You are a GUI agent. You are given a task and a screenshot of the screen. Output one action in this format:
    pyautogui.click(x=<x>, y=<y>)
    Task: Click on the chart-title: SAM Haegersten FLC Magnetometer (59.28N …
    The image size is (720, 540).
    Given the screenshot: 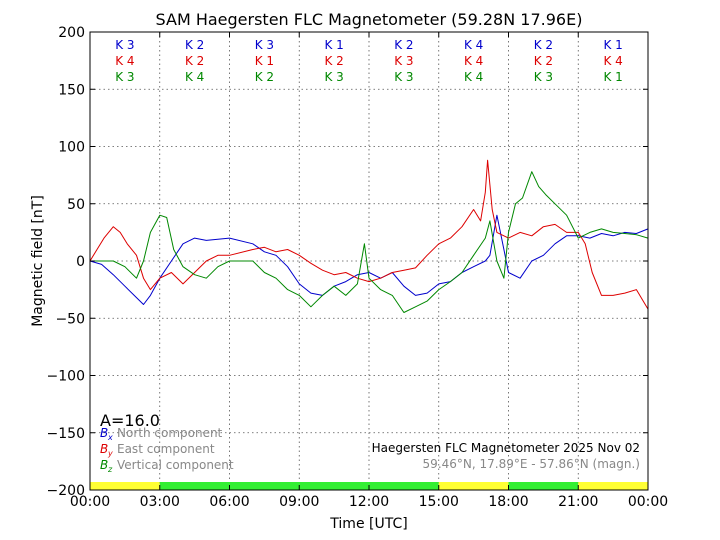 What is the action you would take?
    pyautogui.click(x=369, y=19)
    